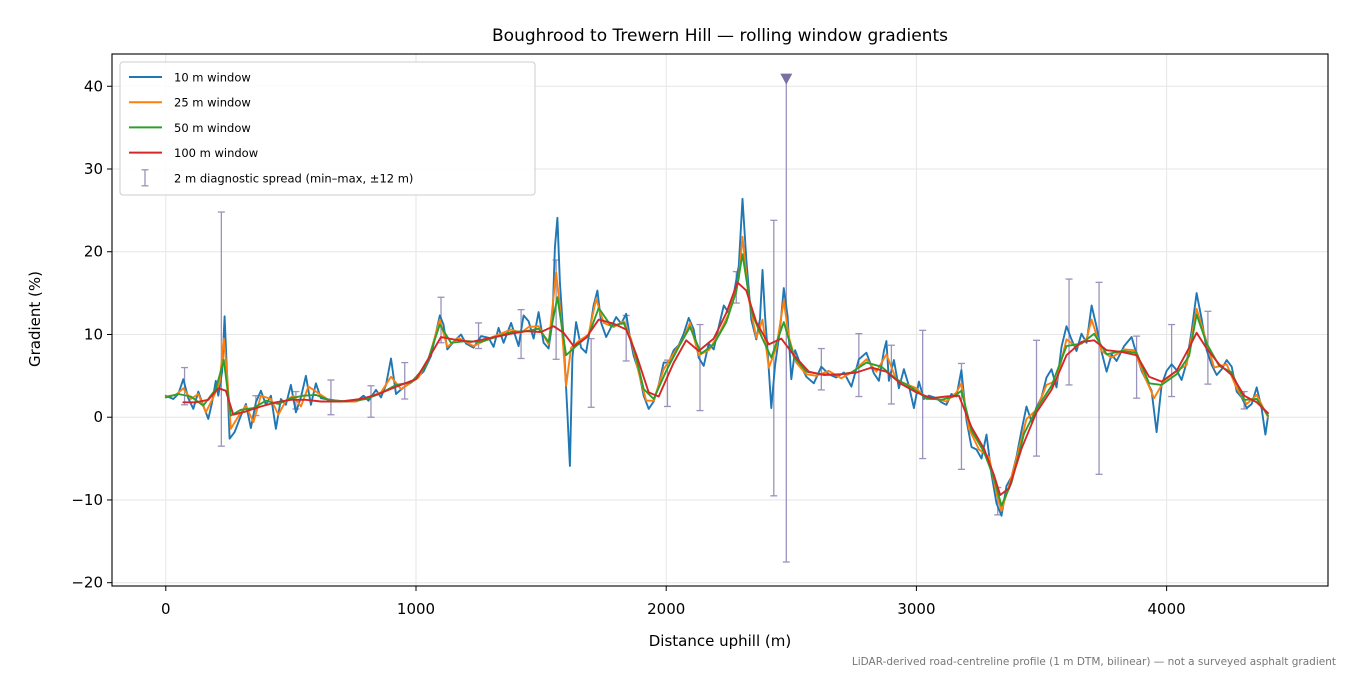 The height and width of the screenshot is (675, 1350). What do you see at coordinates (293, 178) in the screenshot?
I see `legend-entry: 2 m diagnostic spread (min–max, ±12 m)` at bounding box center [293, 178].